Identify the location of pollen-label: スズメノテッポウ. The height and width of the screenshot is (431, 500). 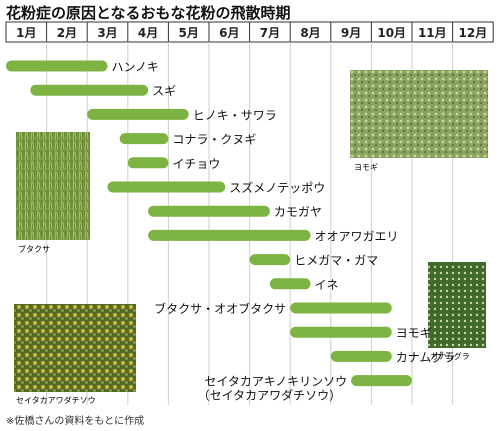
(277, 187).